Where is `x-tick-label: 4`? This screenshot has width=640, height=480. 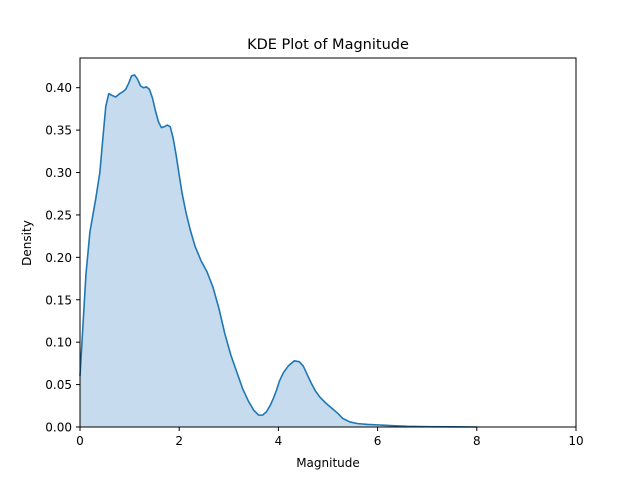
x-tick-label: 4 is located at coordinates (279, 441).